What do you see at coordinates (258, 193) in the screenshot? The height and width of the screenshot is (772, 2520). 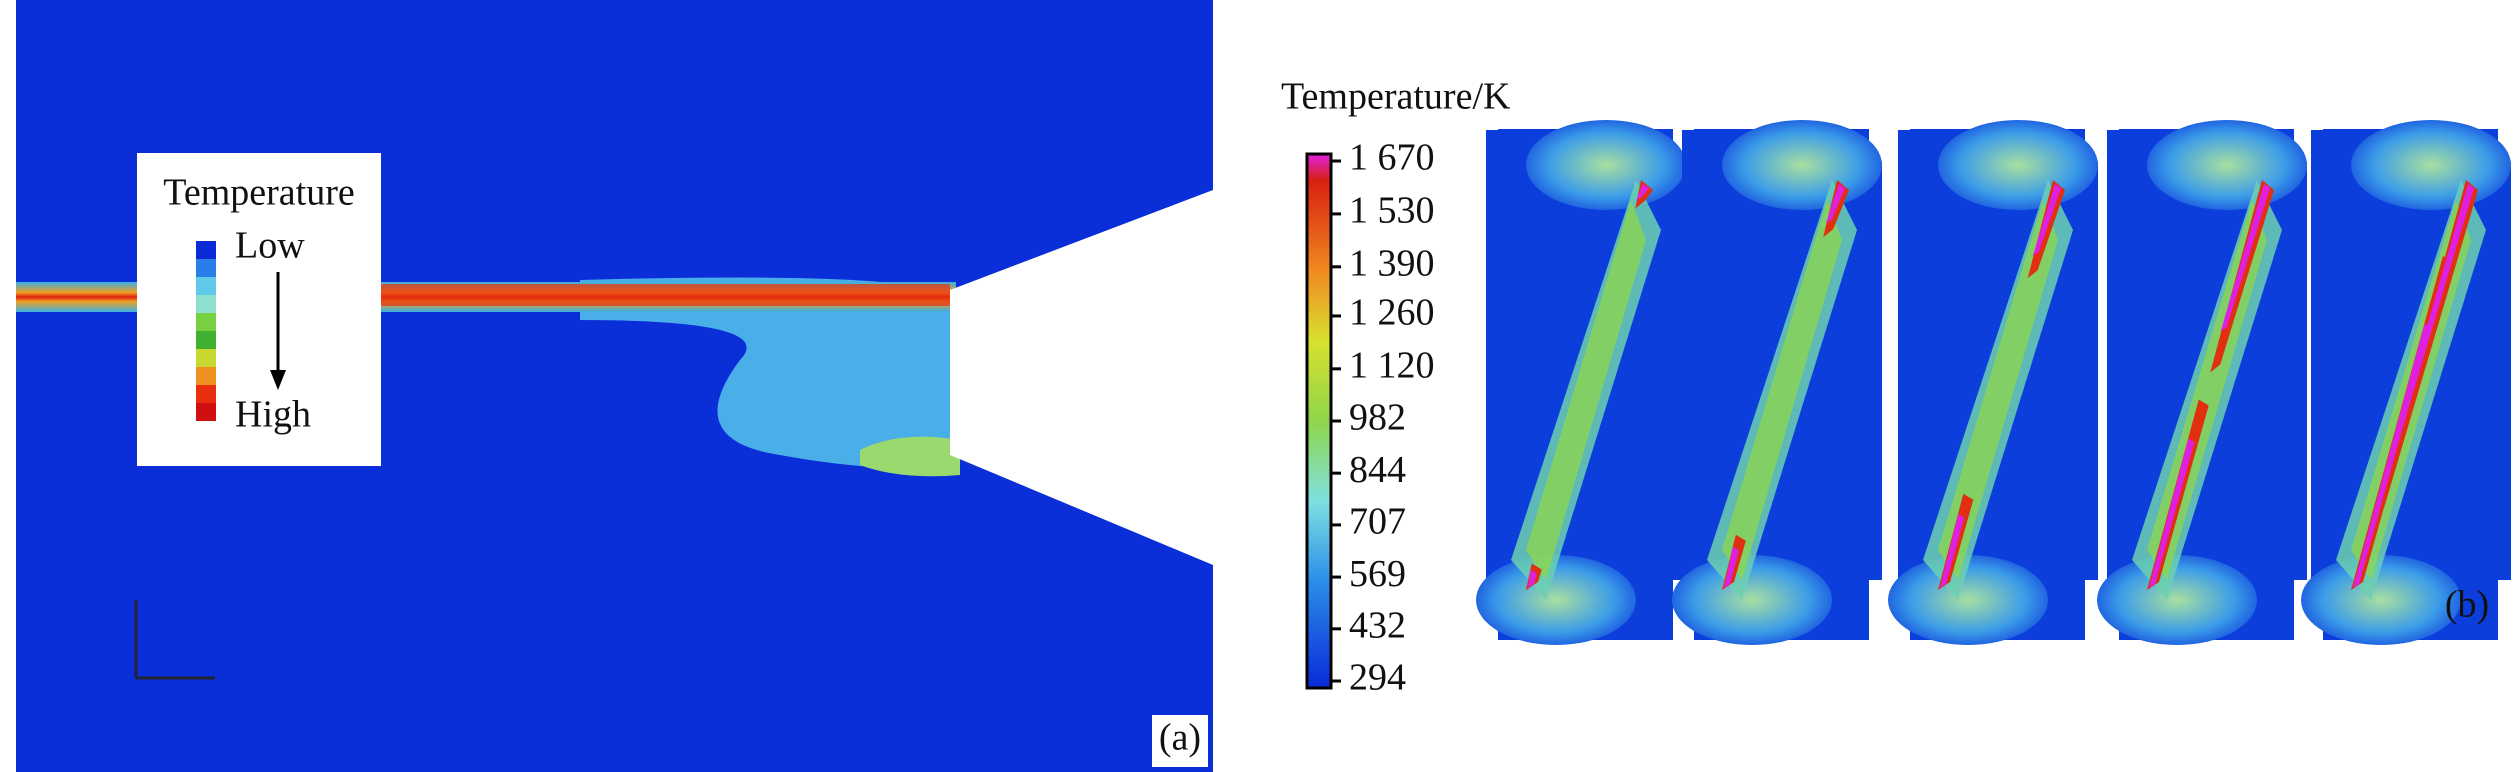 I see `legend-title: Temperature` at bounding box center [258, 193].